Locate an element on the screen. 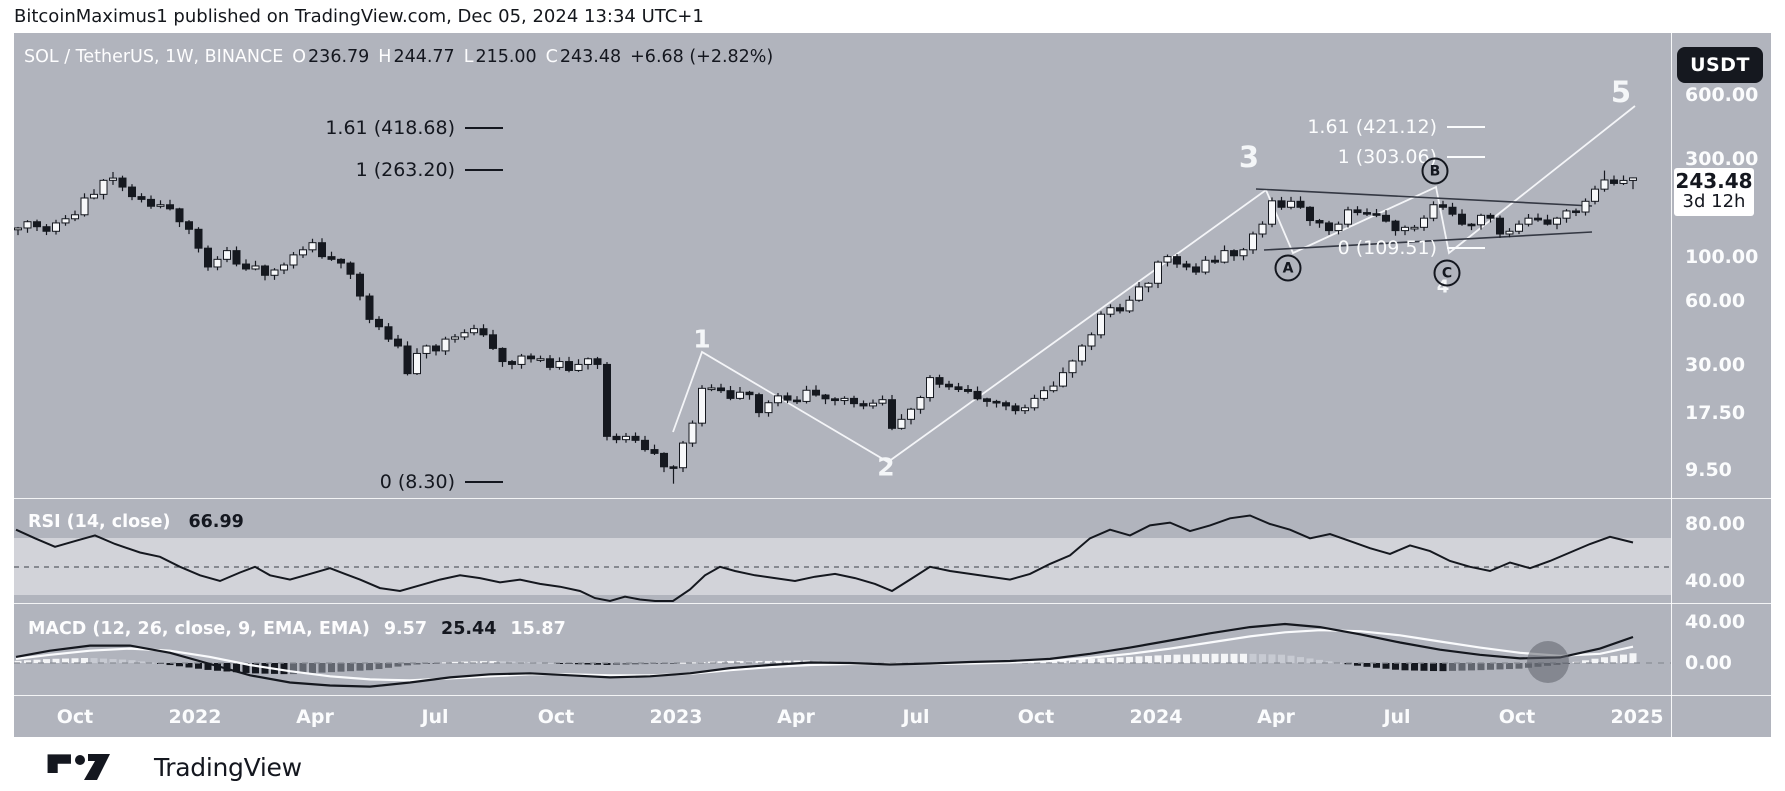  rsi-value: 66.99 is located at coordinates (216, 522).